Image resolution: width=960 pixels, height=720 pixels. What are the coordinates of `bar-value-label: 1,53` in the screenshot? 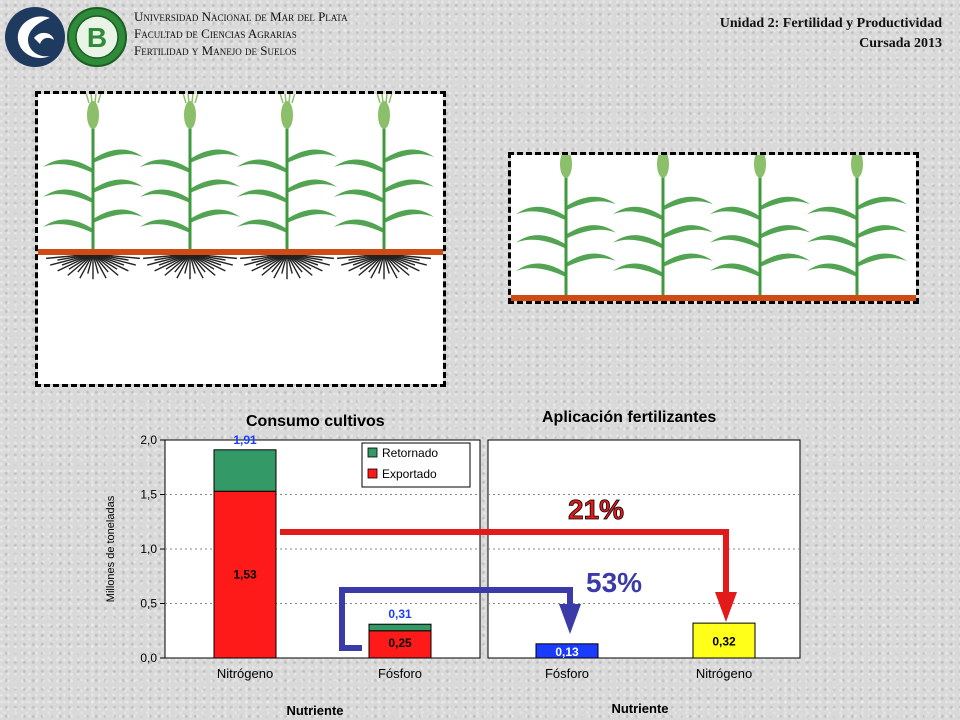 It's located at (245, 575).